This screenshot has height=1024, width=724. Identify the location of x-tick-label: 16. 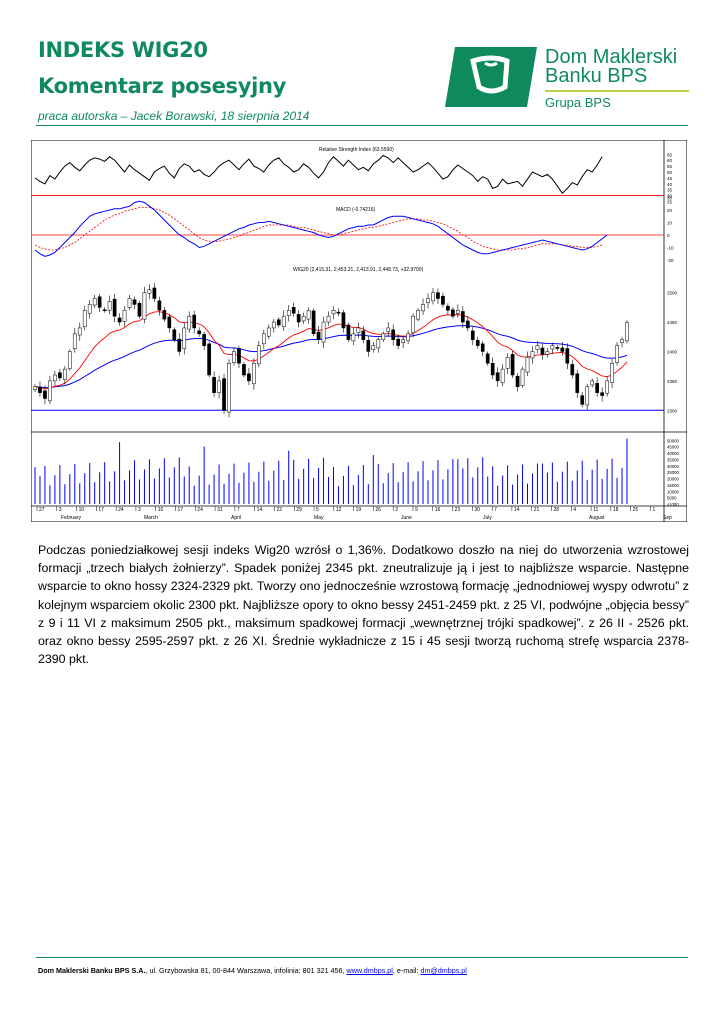
(438, 510).